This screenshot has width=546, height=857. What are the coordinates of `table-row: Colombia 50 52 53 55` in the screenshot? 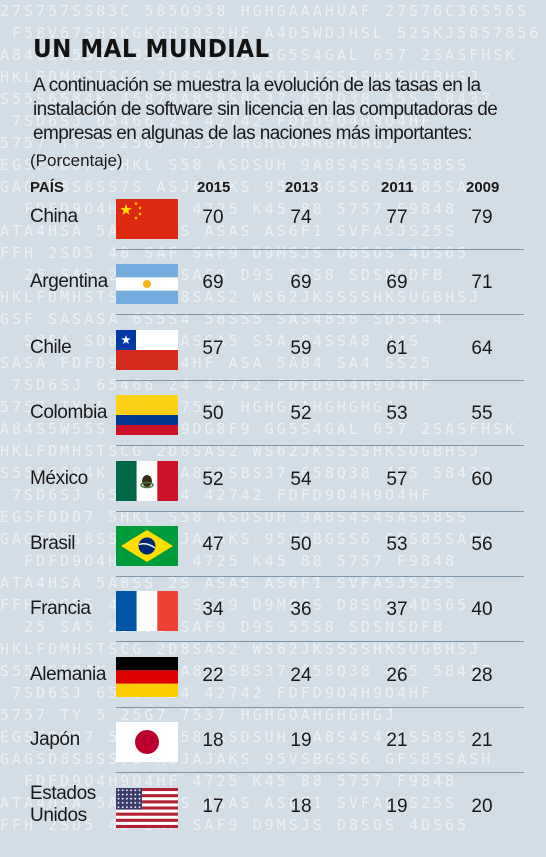 It's located at (273, 414).